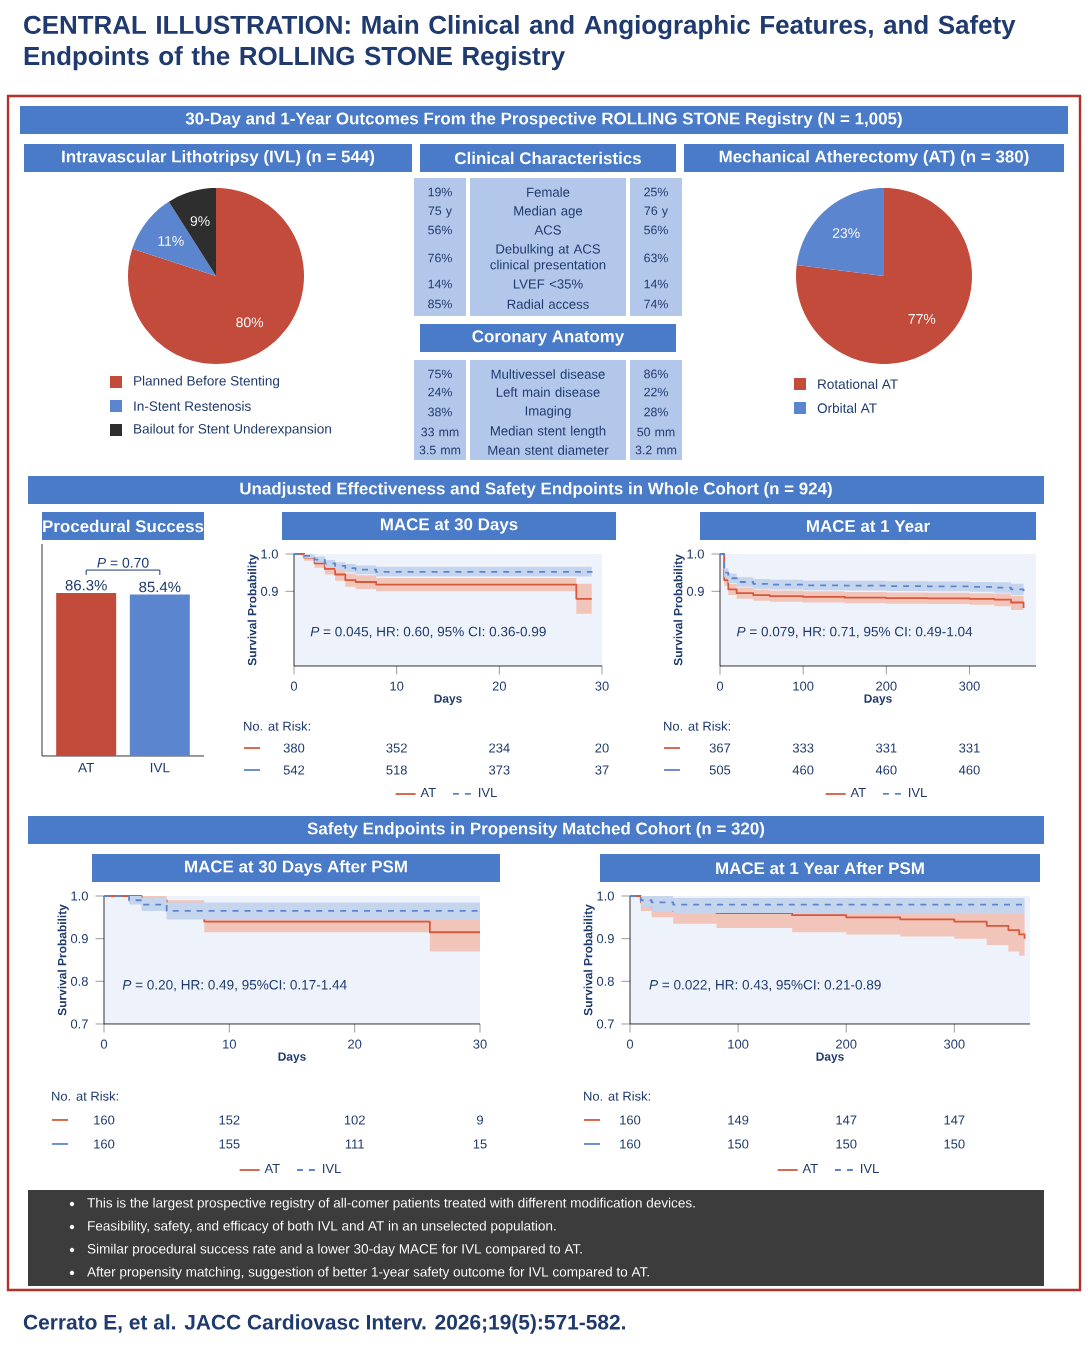 The width and height of the screenshot is (1088, 1360). What do you see at coordinates (868, 526) in the screenshot?
I see `chart-title: MACE at 1 Year` at bounding box center [868, 526].